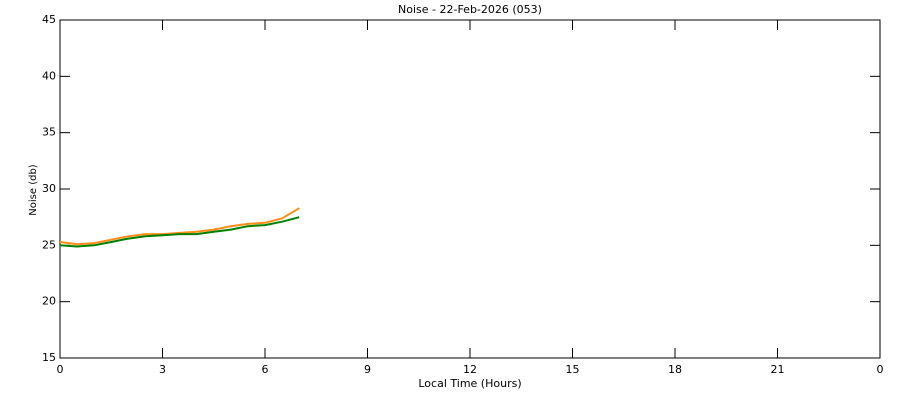  Describe the element at coordinates (675, 369) in the screenshot. I see `x-tick-label: 18` at that location.